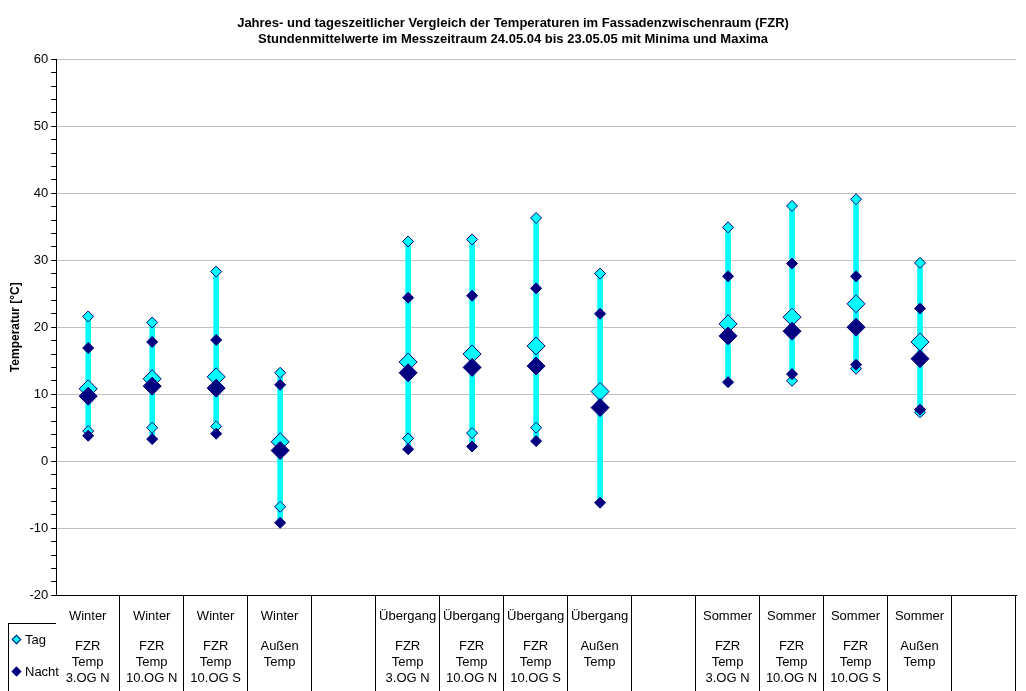 This screenshot has width=1026, height=691. I want to click on y-tick-label: 50, so click(41, 125).